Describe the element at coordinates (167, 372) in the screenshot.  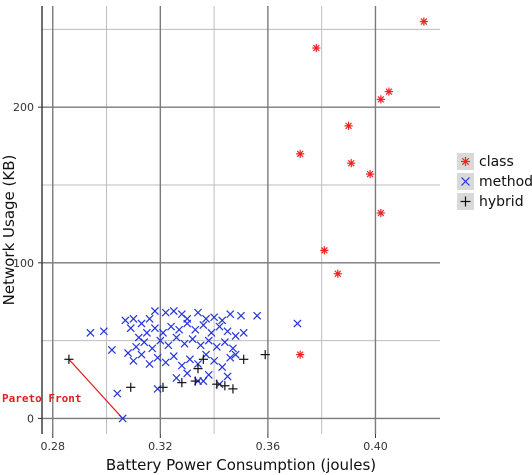
I see `series-hybrid` at that location.